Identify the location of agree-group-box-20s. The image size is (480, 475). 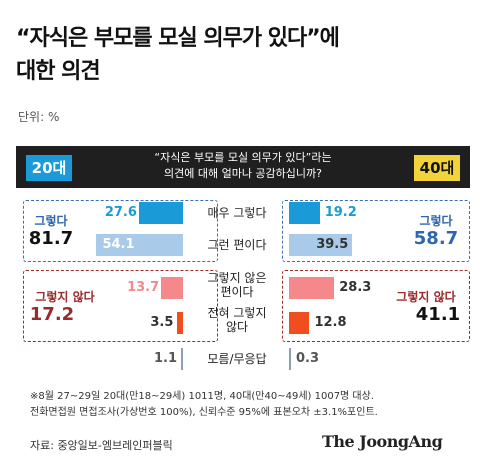
(120, 231).